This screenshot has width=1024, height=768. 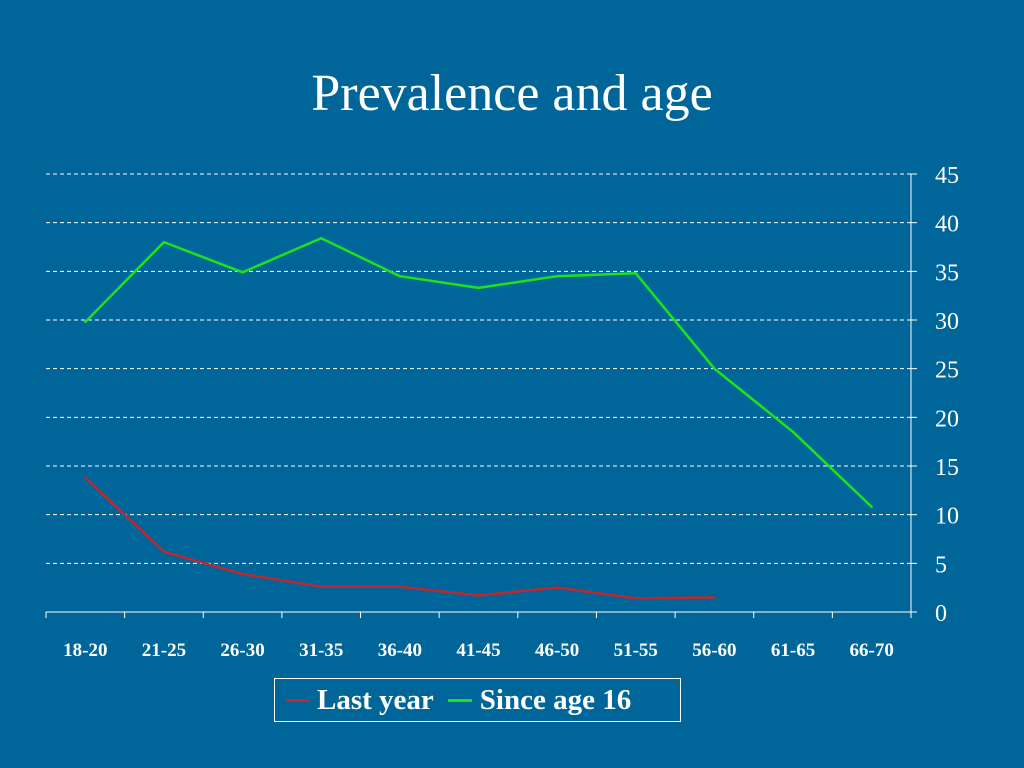 I want to click on series-line-last-year, so click(x=399, y=538).